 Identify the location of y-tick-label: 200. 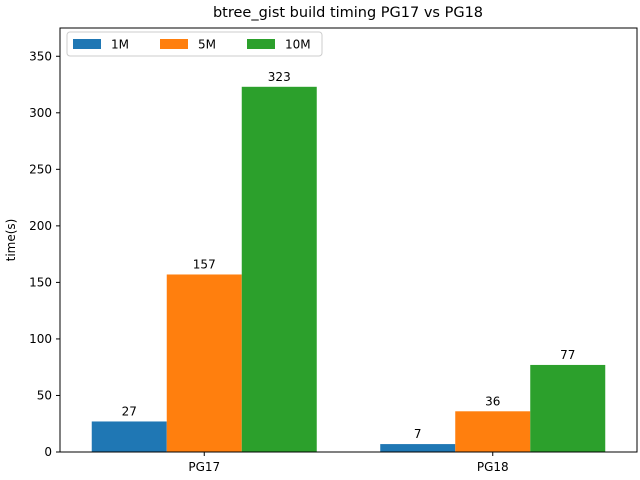
(40, 226).